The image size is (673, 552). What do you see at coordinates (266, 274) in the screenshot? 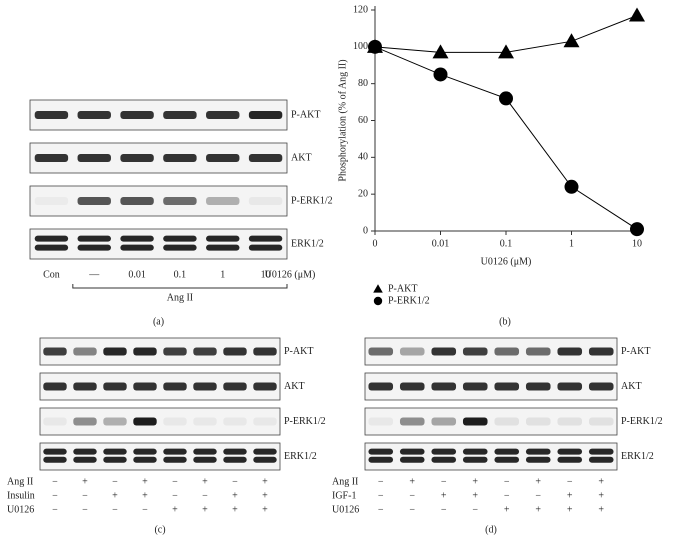
I see `lane-label: 10` at bounding box center [266, 274].